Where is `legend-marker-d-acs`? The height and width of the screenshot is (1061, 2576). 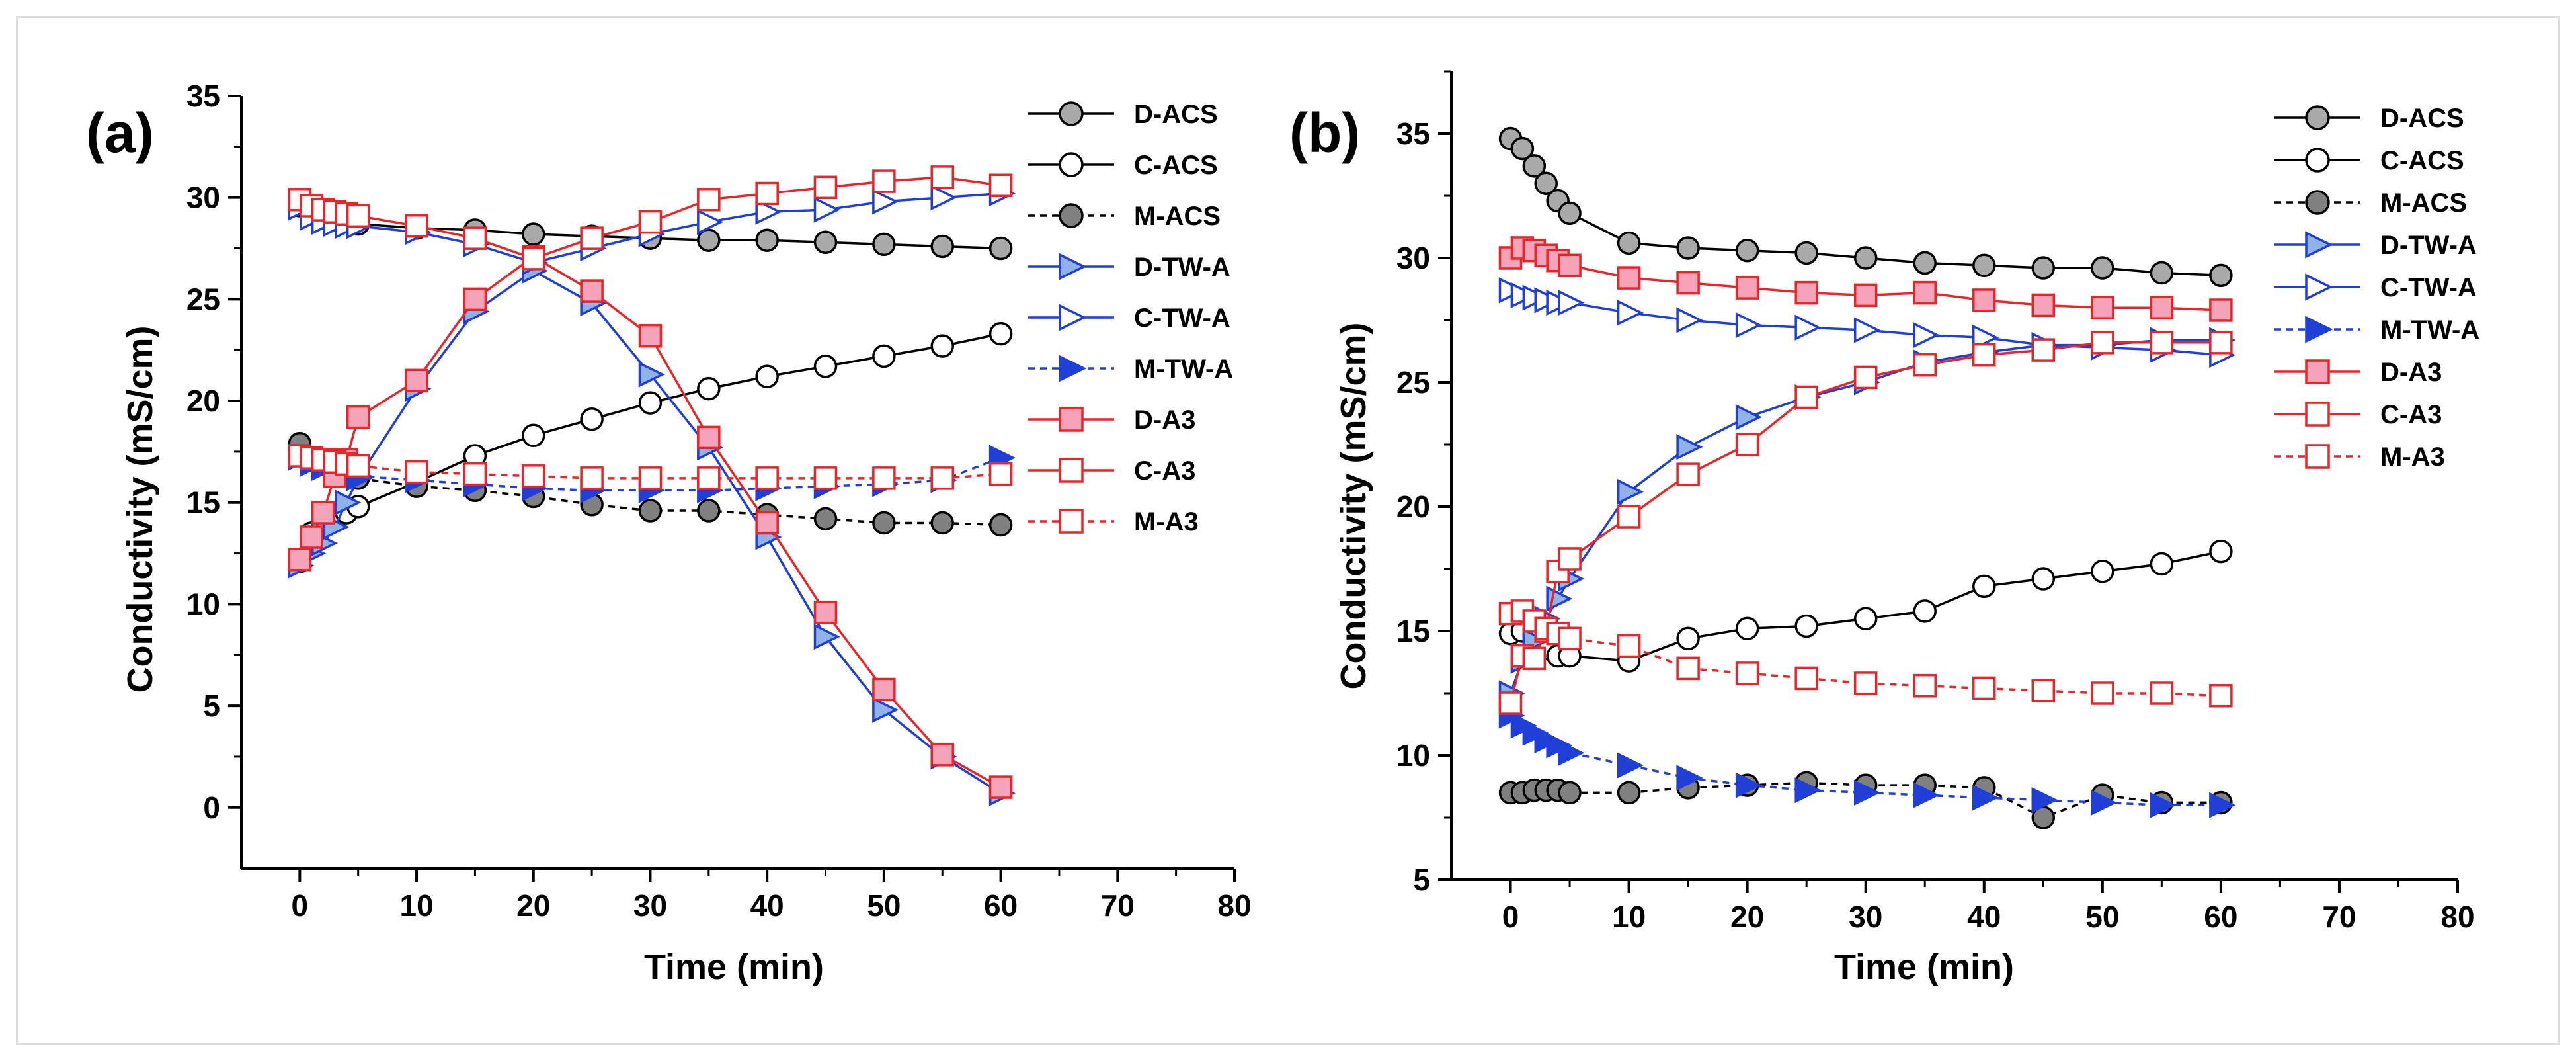
legend-marker-d-acs is located at coordinates (2317, 118).